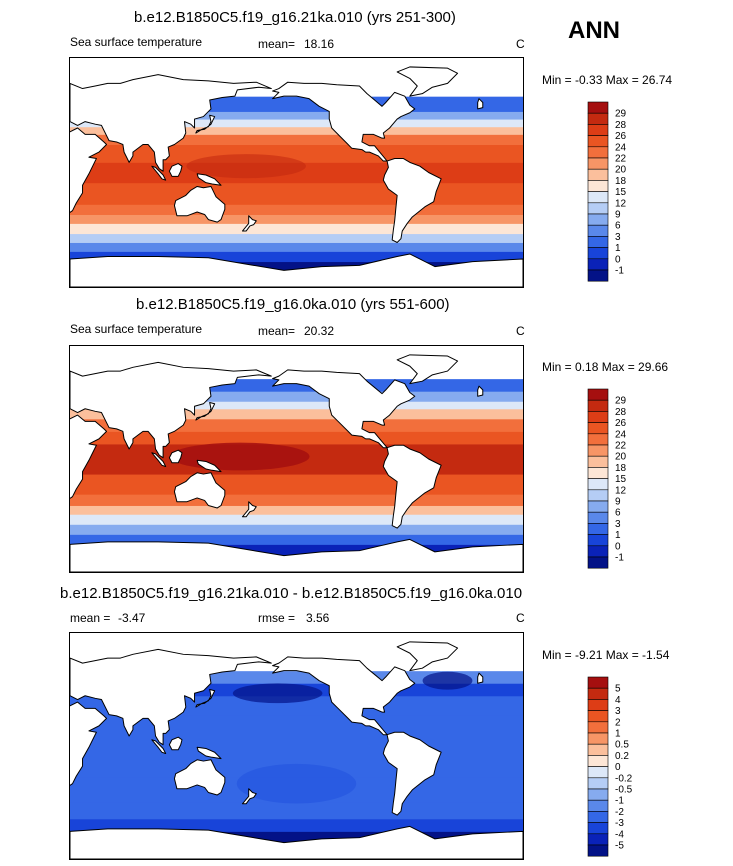  Describe the element at coordinates (621, 468) in the screenshot. I see `colorbar-tick-label: 18` at that location.